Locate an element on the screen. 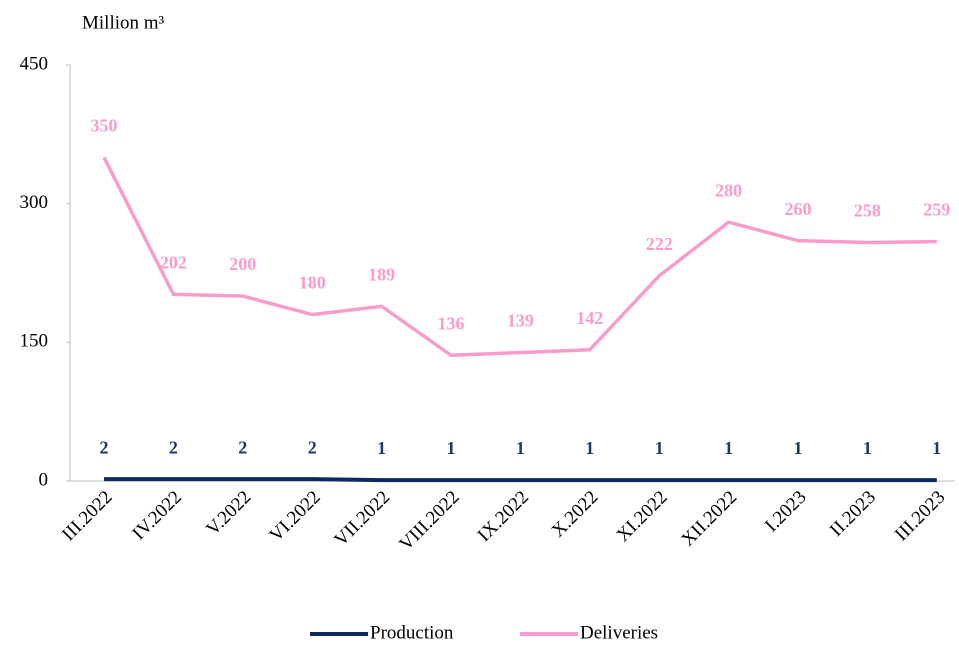 Image resolution: width=959 pixels, height=646 pixels. x-tick-label: XII.2022 is located at coordinates (709, 519).